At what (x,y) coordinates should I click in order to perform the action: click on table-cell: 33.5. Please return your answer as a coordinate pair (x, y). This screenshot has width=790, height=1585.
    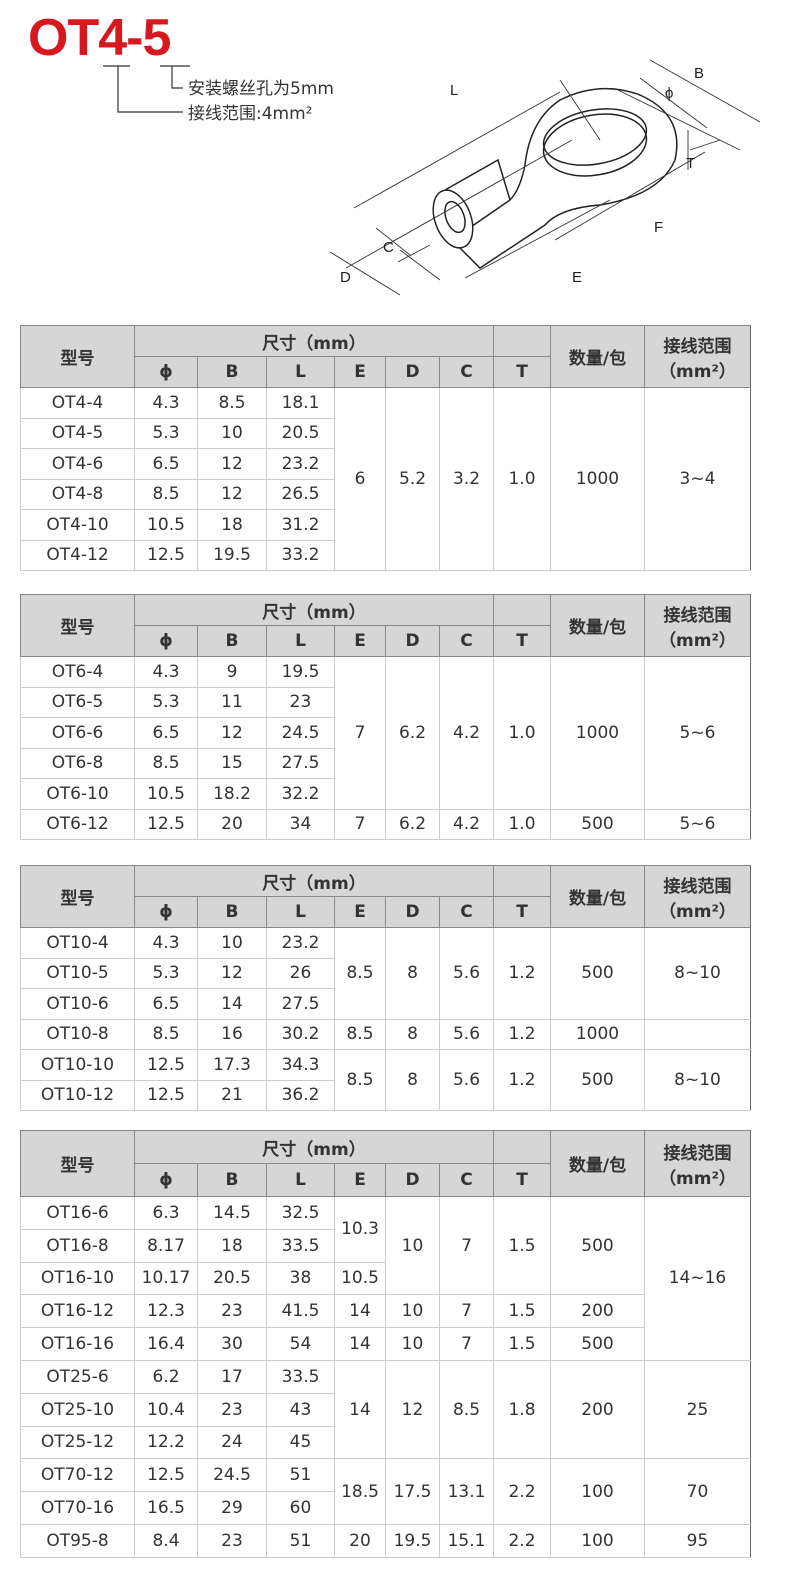
    Looking at the image, I should click on (300, 1376).